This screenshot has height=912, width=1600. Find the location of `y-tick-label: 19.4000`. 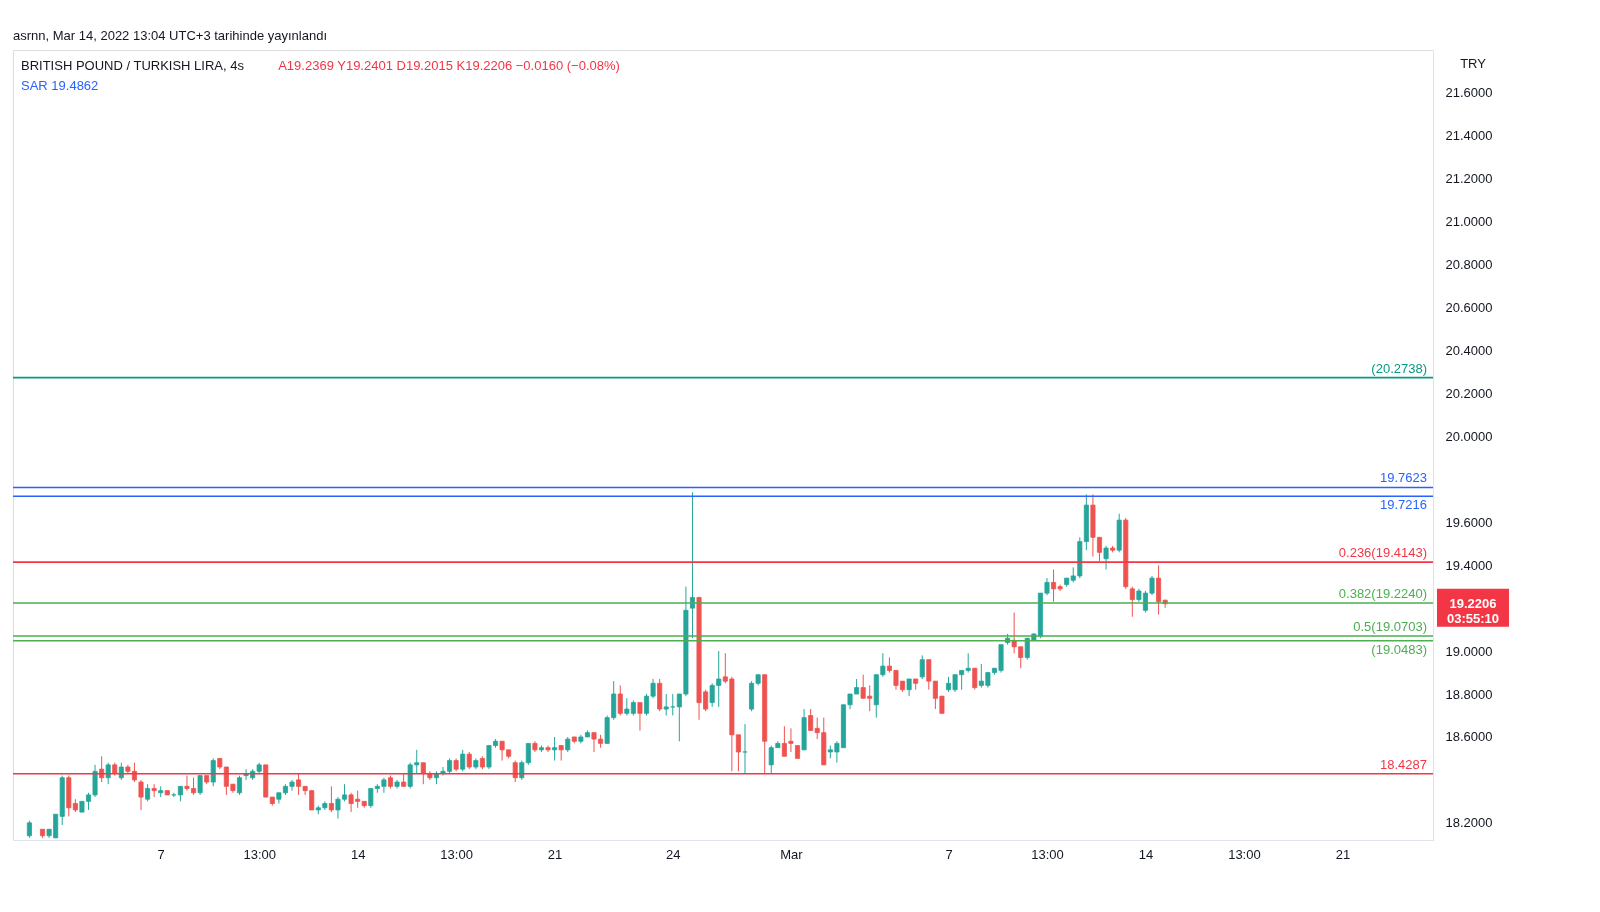

y-tick-label: 19.4000 is located at coordinates (1469, 565).